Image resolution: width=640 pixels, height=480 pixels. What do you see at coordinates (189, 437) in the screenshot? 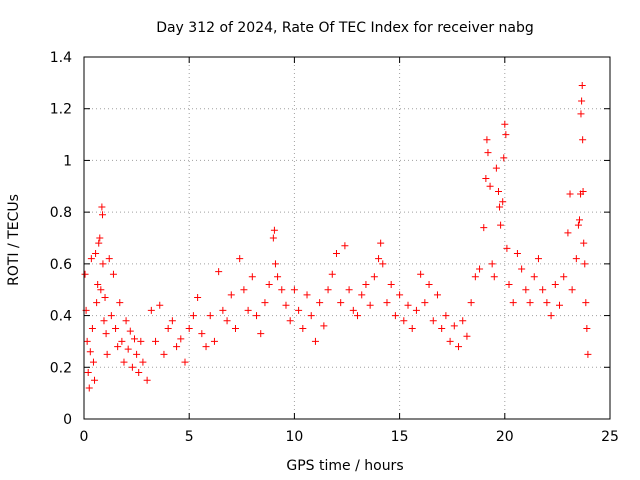
I see `x-tick-label: 5` at bounding box center [189, 437].